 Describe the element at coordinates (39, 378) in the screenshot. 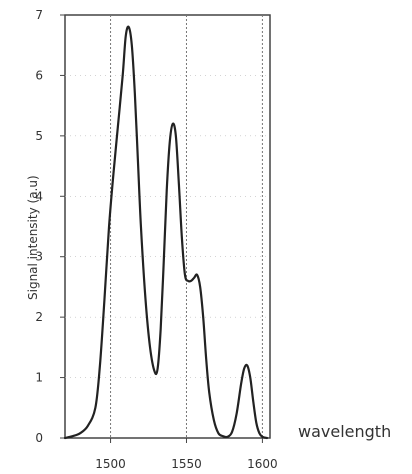

I see `y-tick-label: 1` at that location.